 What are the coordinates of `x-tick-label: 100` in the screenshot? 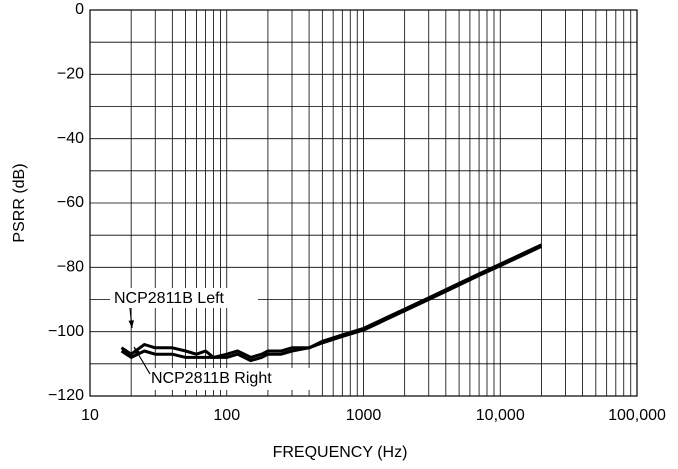 It's located at (226, 415).